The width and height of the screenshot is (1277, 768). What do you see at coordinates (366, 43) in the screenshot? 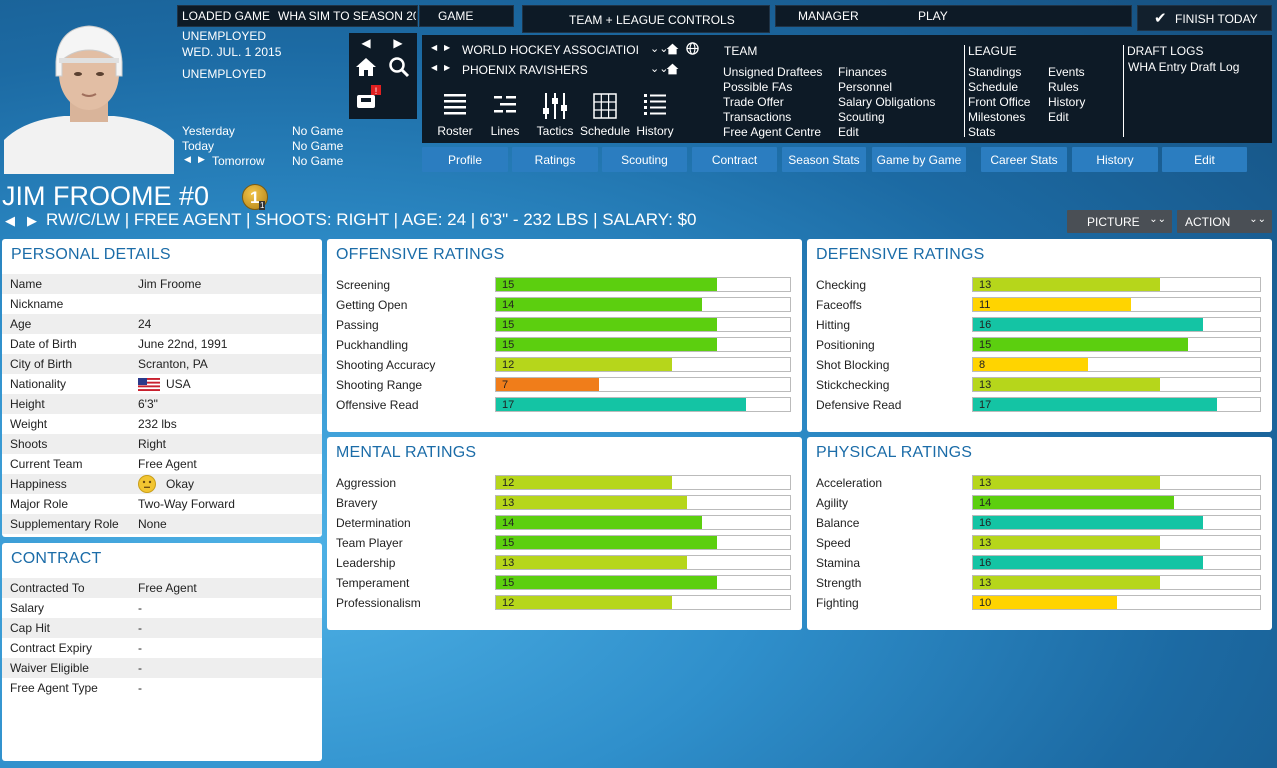
I see `back-arrow-icon: ◀` at bounding box center [366, 43].